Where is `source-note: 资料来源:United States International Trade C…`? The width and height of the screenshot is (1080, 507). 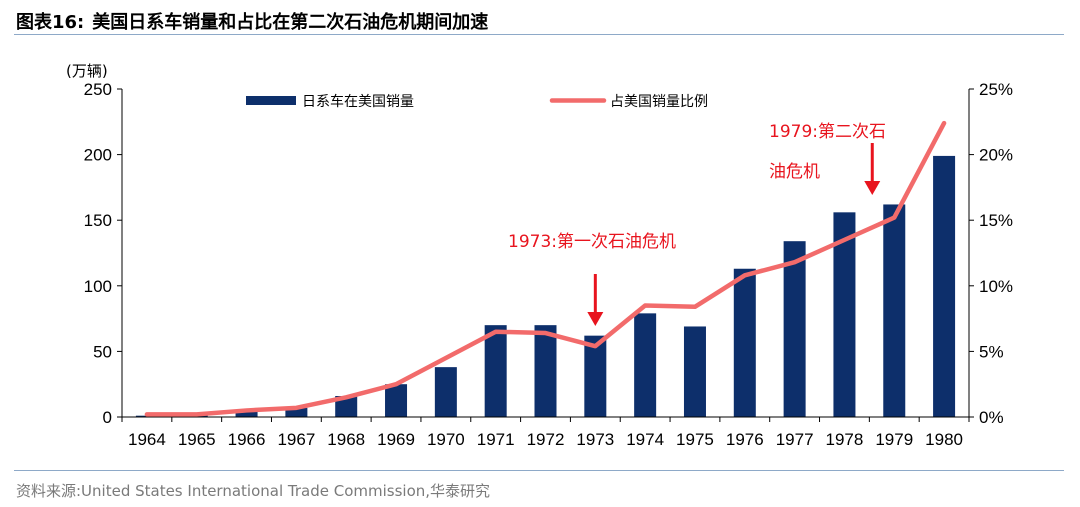 source-note: 资料来源:United States International Trade C… is located at coordinates (253, 491).